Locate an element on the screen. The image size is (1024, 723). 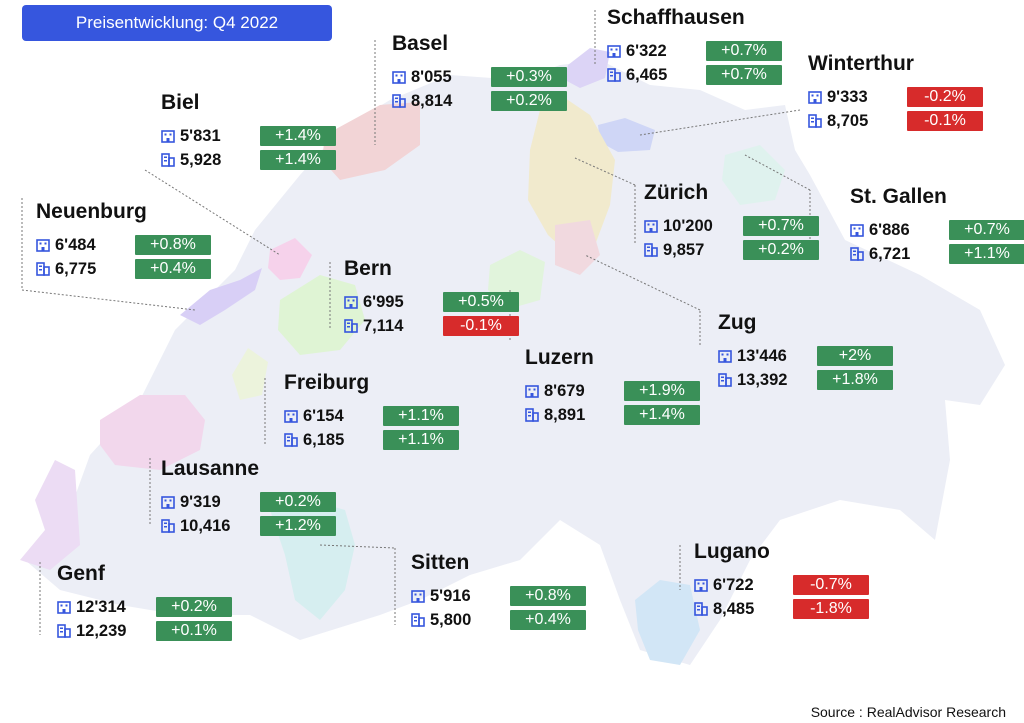
house-row: 6,185 +1.1% is located at coordinates (371, 440).